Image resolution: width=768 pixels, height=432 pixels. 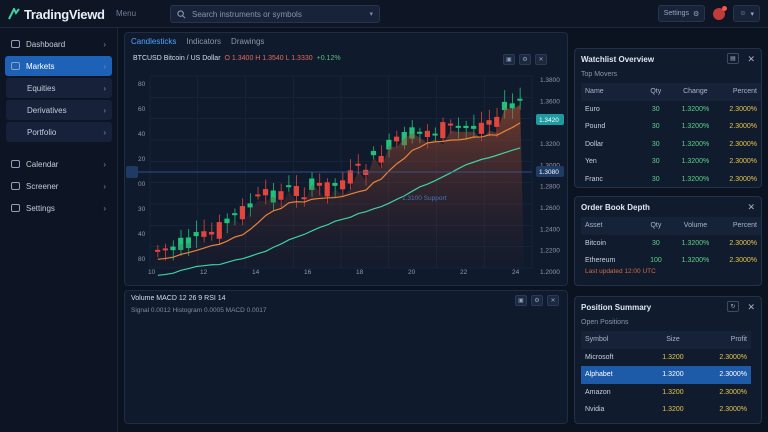 What do you see at coordinates (671, 127) in the screenshot?
I see `table-row: Pound 30 1.3200% 2.3000%` at bounding box center [671, 127].